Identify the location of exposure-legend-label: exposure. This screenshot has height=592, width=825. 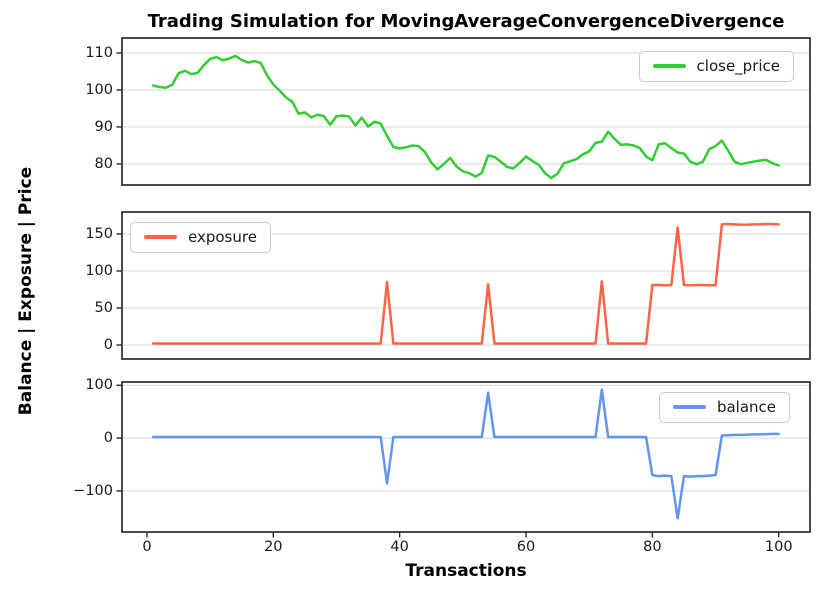
(222, 237).